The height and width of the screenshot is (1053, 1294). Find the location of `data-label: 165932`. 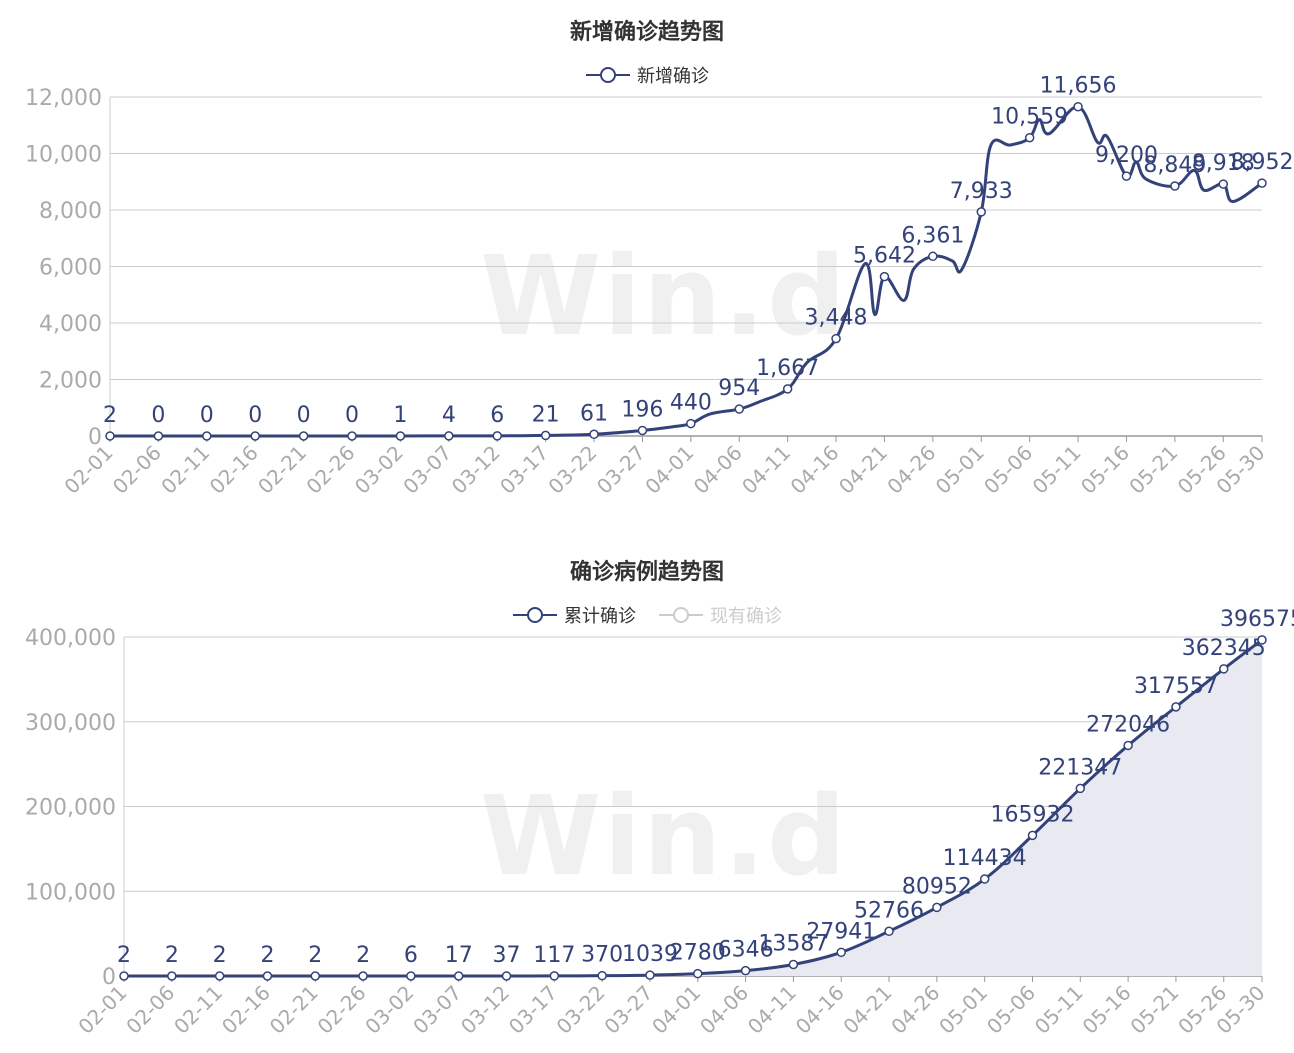

data-label: 165932 is located at coordinates (1032, 814).